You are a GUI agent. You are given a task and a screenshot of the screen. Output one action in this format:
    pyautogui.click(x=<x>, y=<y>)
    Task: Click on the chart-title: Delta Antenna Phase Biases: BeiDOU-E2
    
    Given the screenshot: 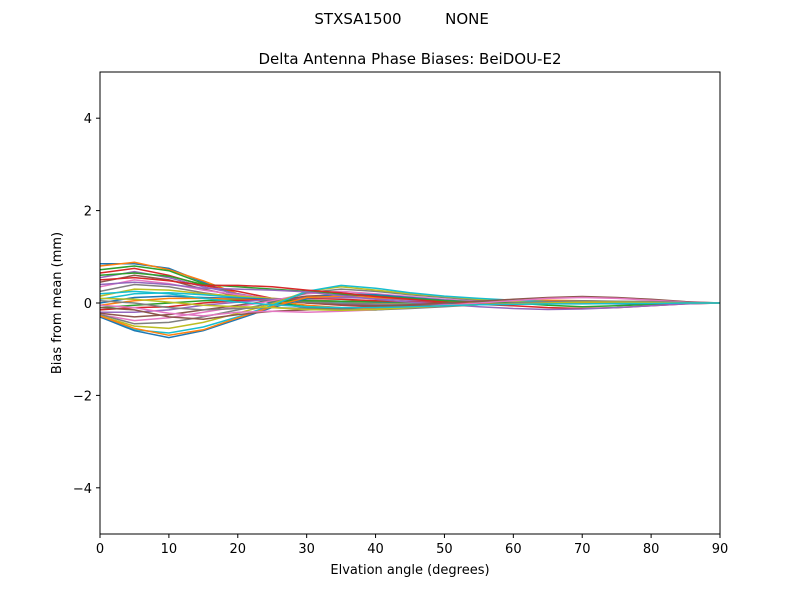 What is the action you would take?
    pyautogui.click(x=410, y=59)
    